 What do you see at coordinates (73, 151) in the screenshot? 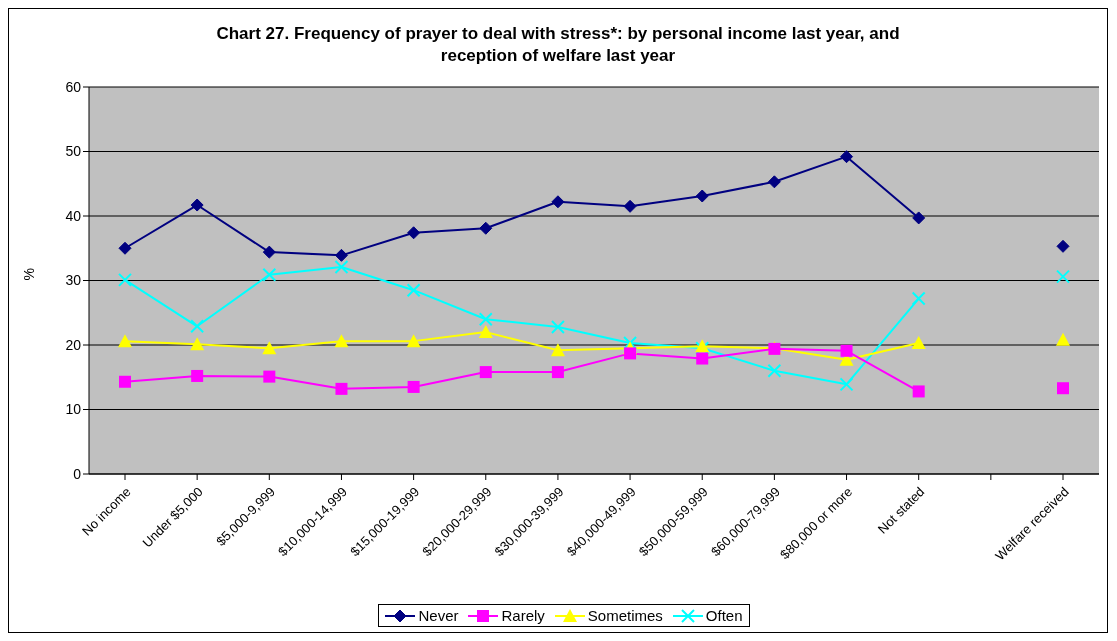
I see `y-tick-label: 50` at bounding box center [73, 151].